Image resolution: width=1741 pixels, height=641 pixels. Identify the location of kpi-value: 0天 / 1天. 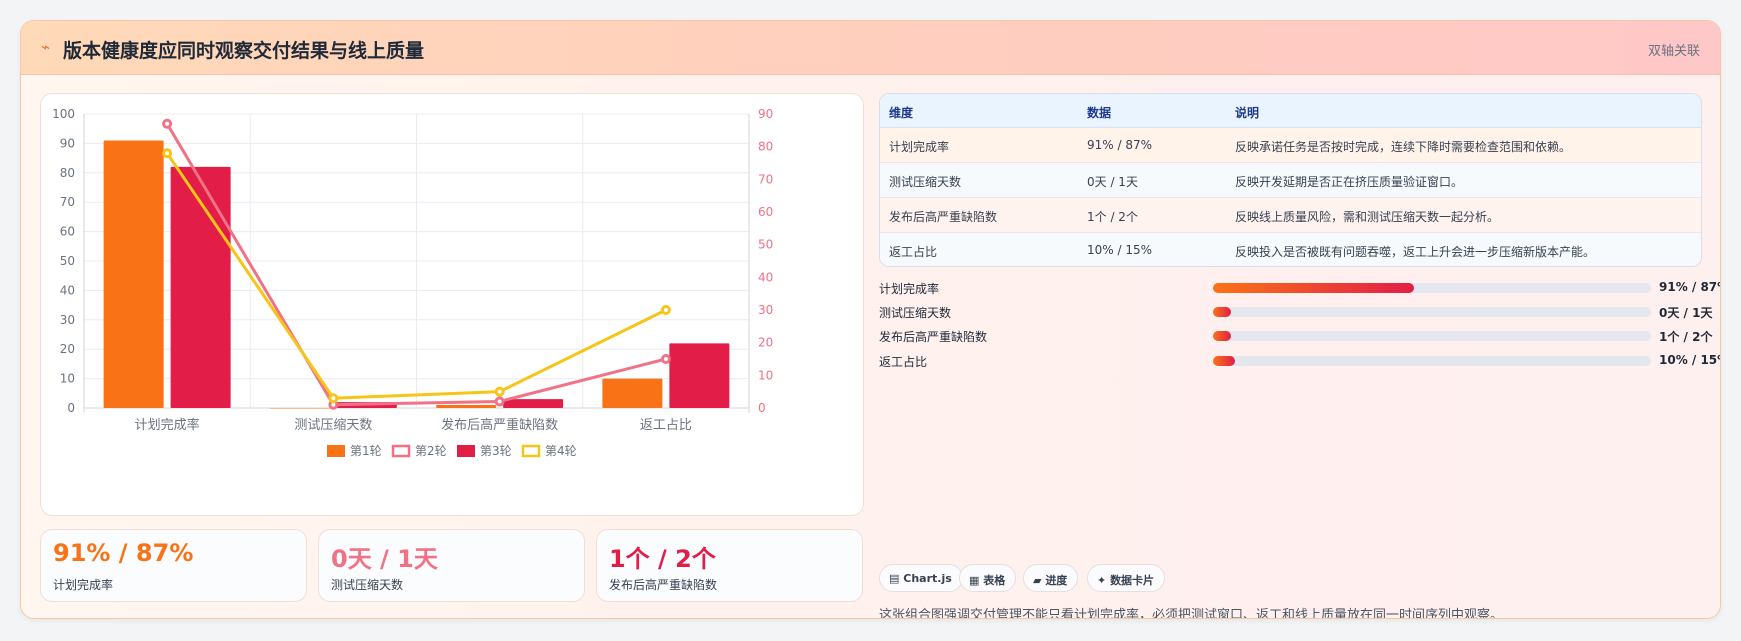
(384, 559).